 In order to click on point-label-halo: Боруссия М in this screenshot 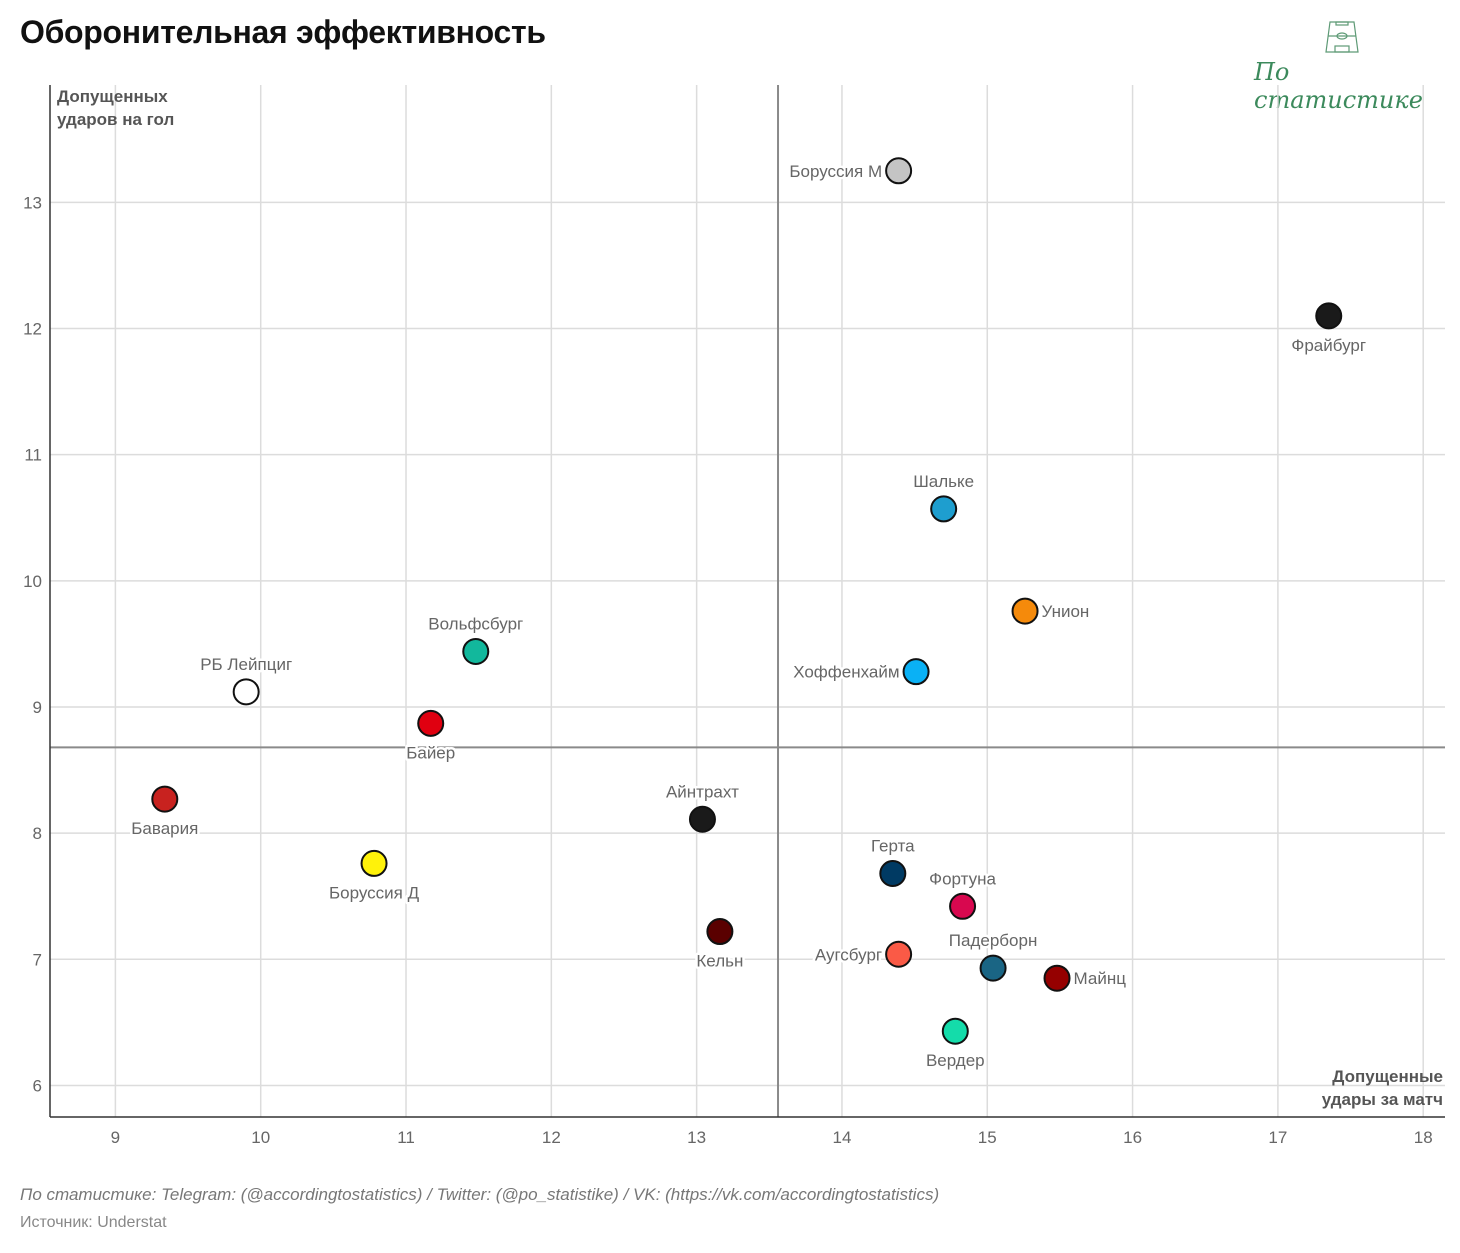, I will do `click(835, 171)`.